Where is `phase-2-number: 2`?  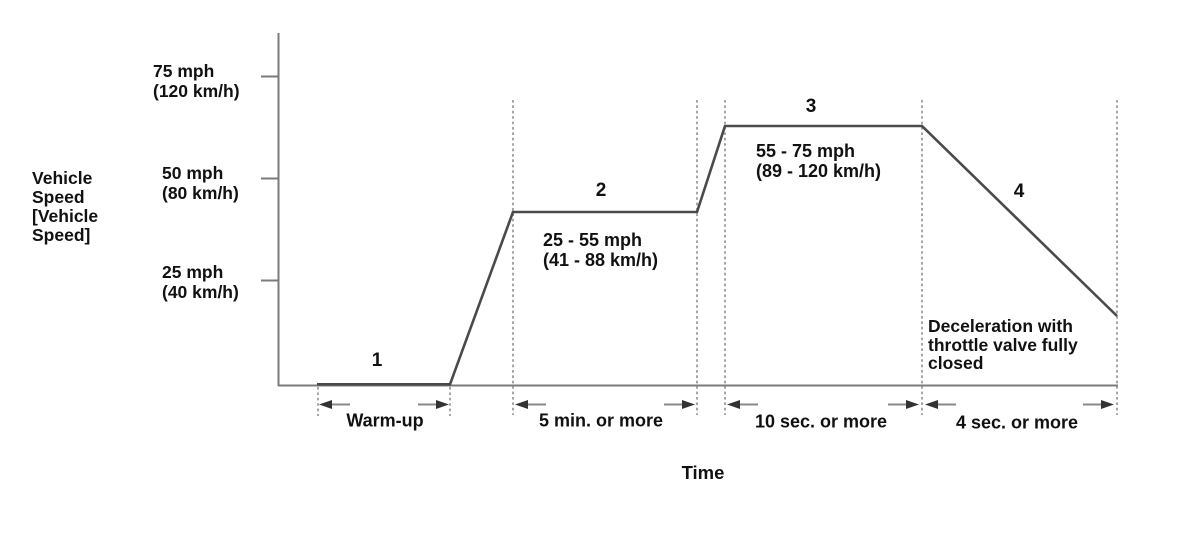 phase-2-number: 2 is located at coordinates (601, 190).